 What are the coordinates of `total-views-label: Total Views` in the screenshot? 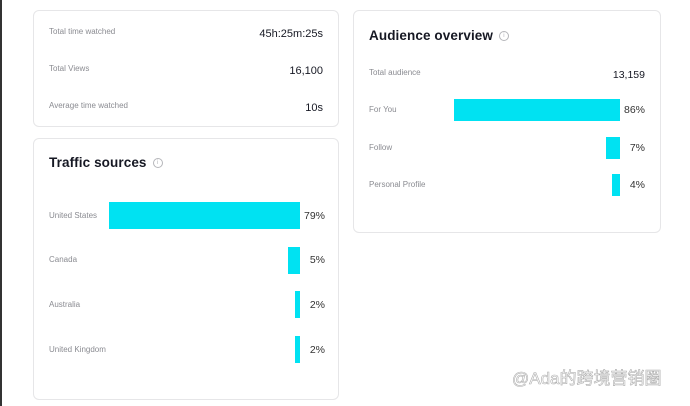 It's located at (69, 68).